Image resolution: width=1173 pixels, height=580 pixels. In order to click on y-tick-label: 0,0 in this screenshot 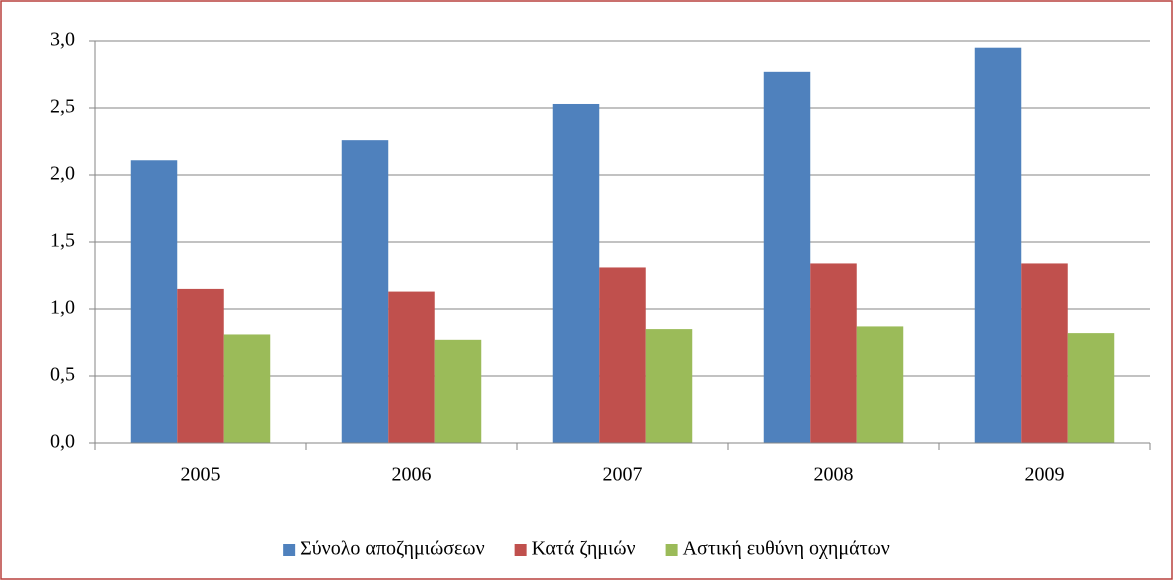, I will do `click(62, 442)`.